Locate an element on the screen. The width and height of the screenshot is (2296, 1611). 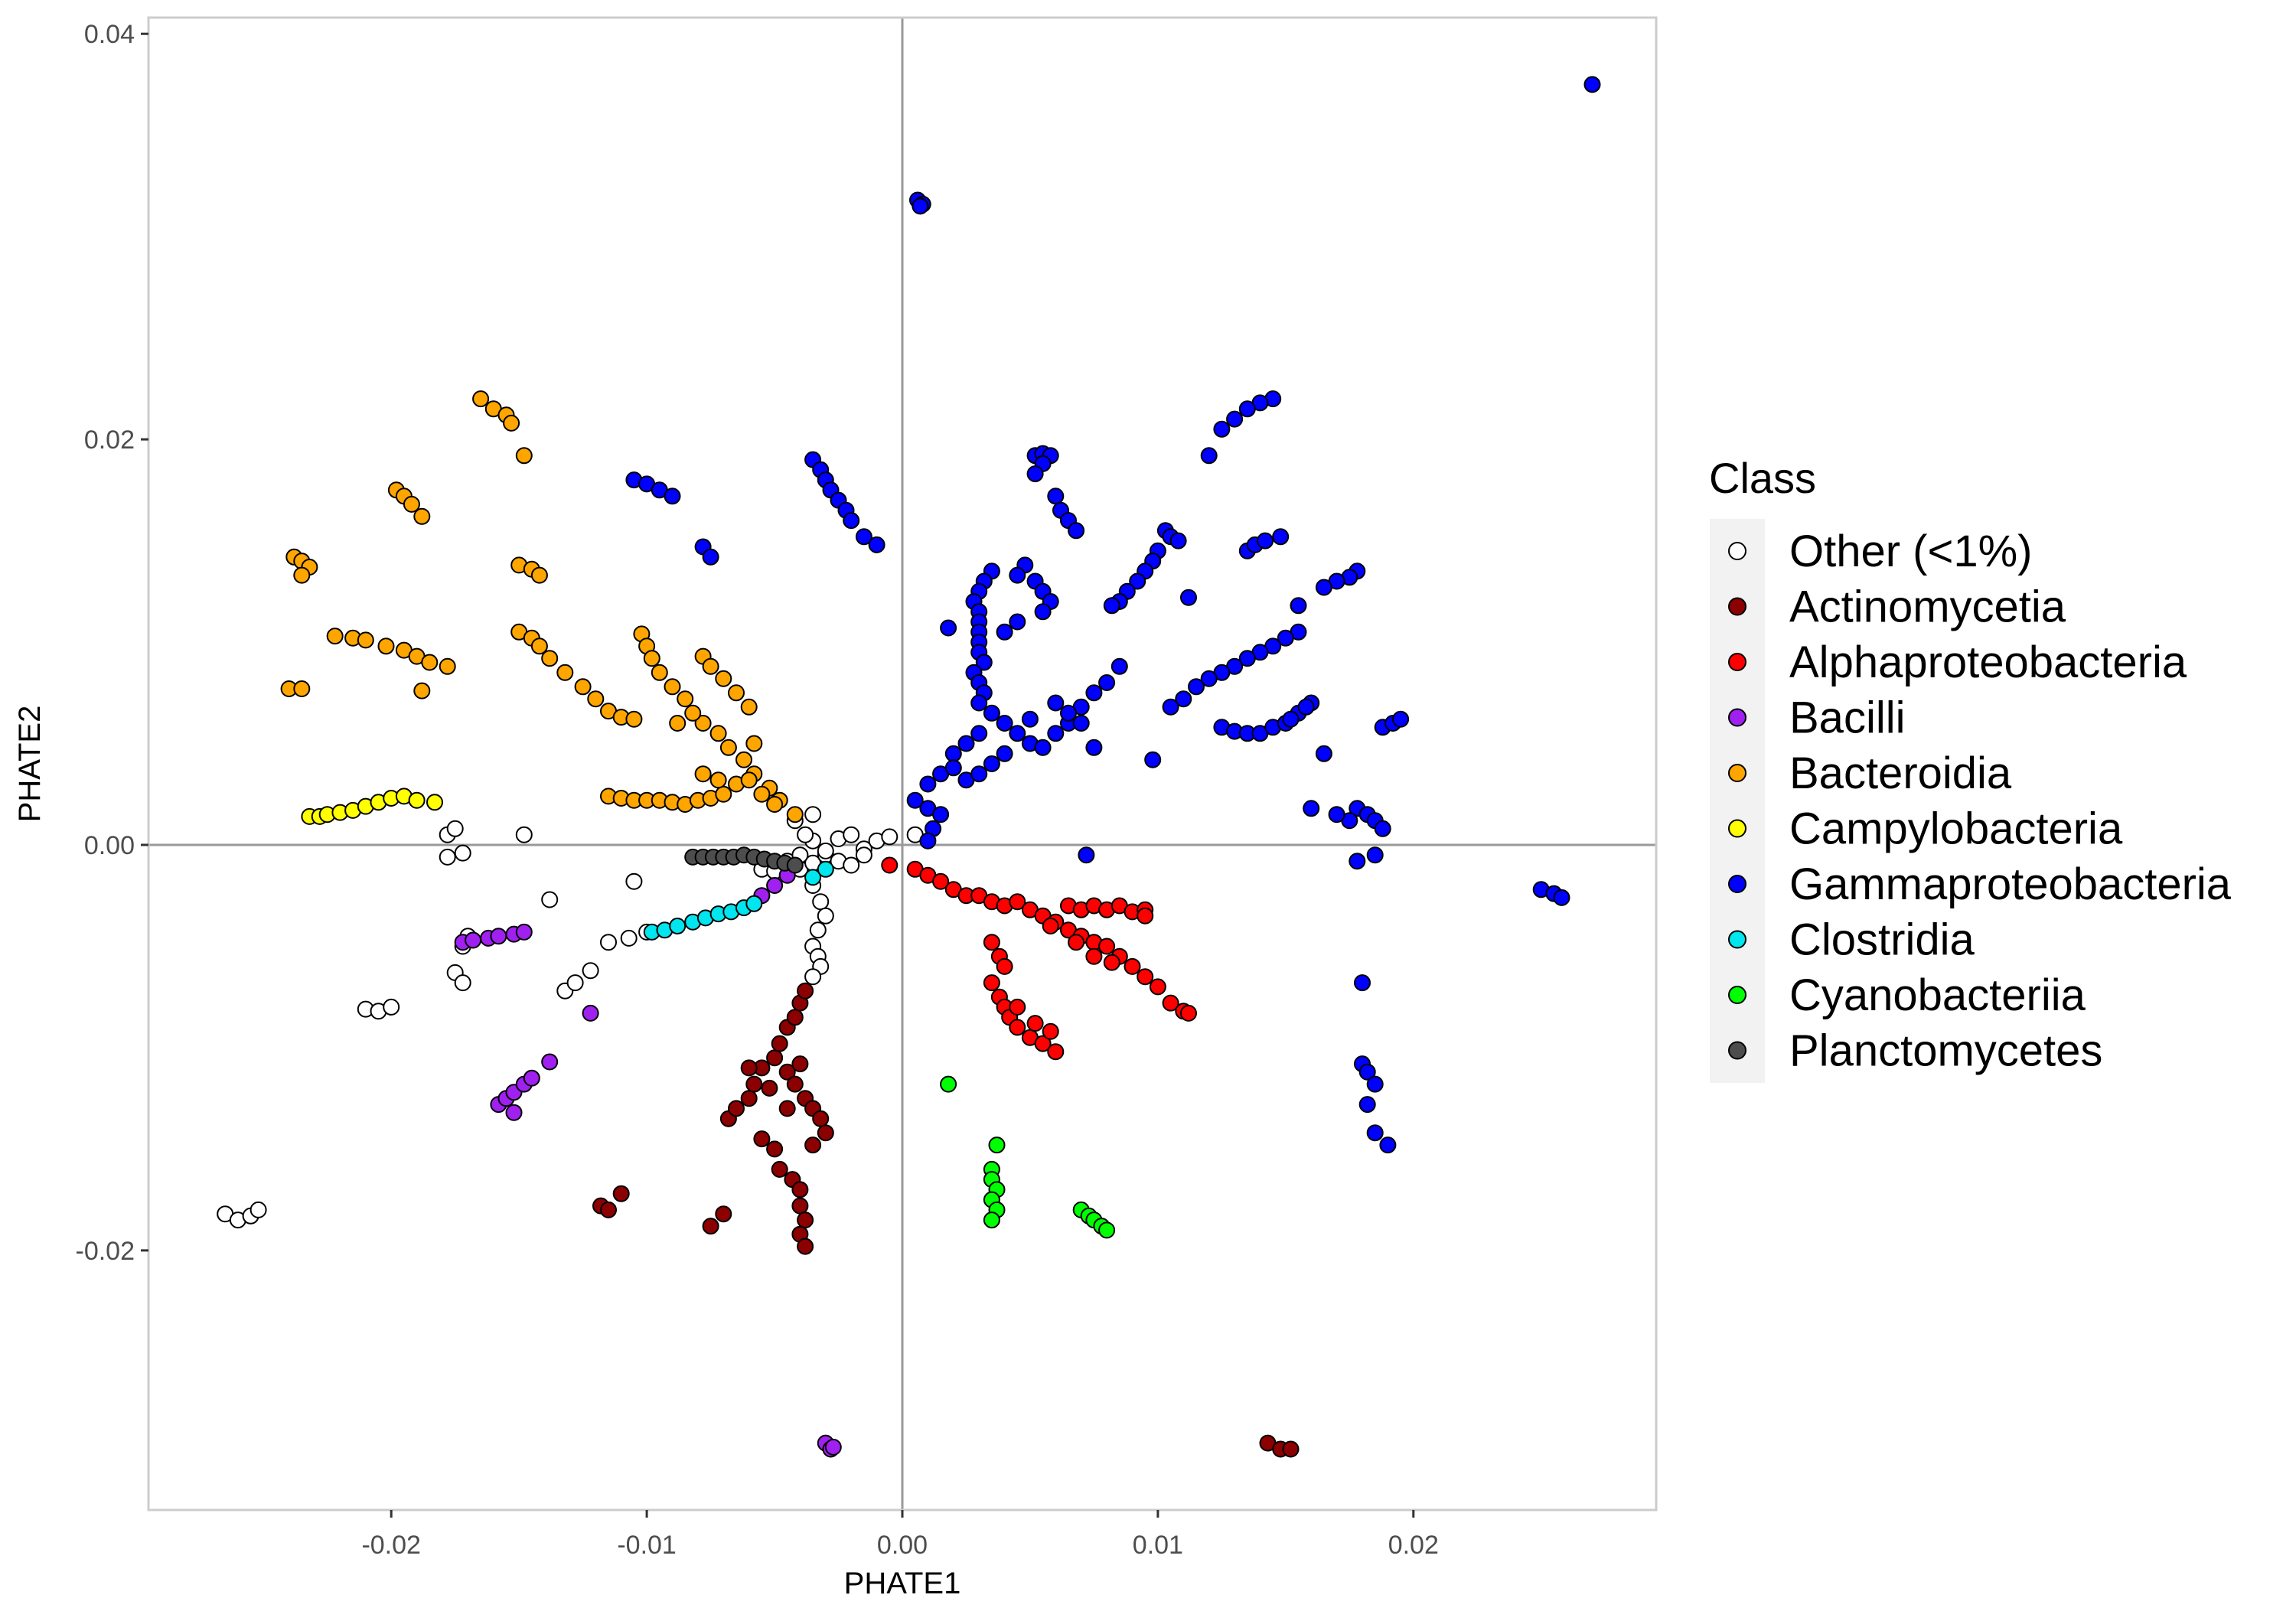
series-cyanobacteriia is located at coordinates (1028, 1157).